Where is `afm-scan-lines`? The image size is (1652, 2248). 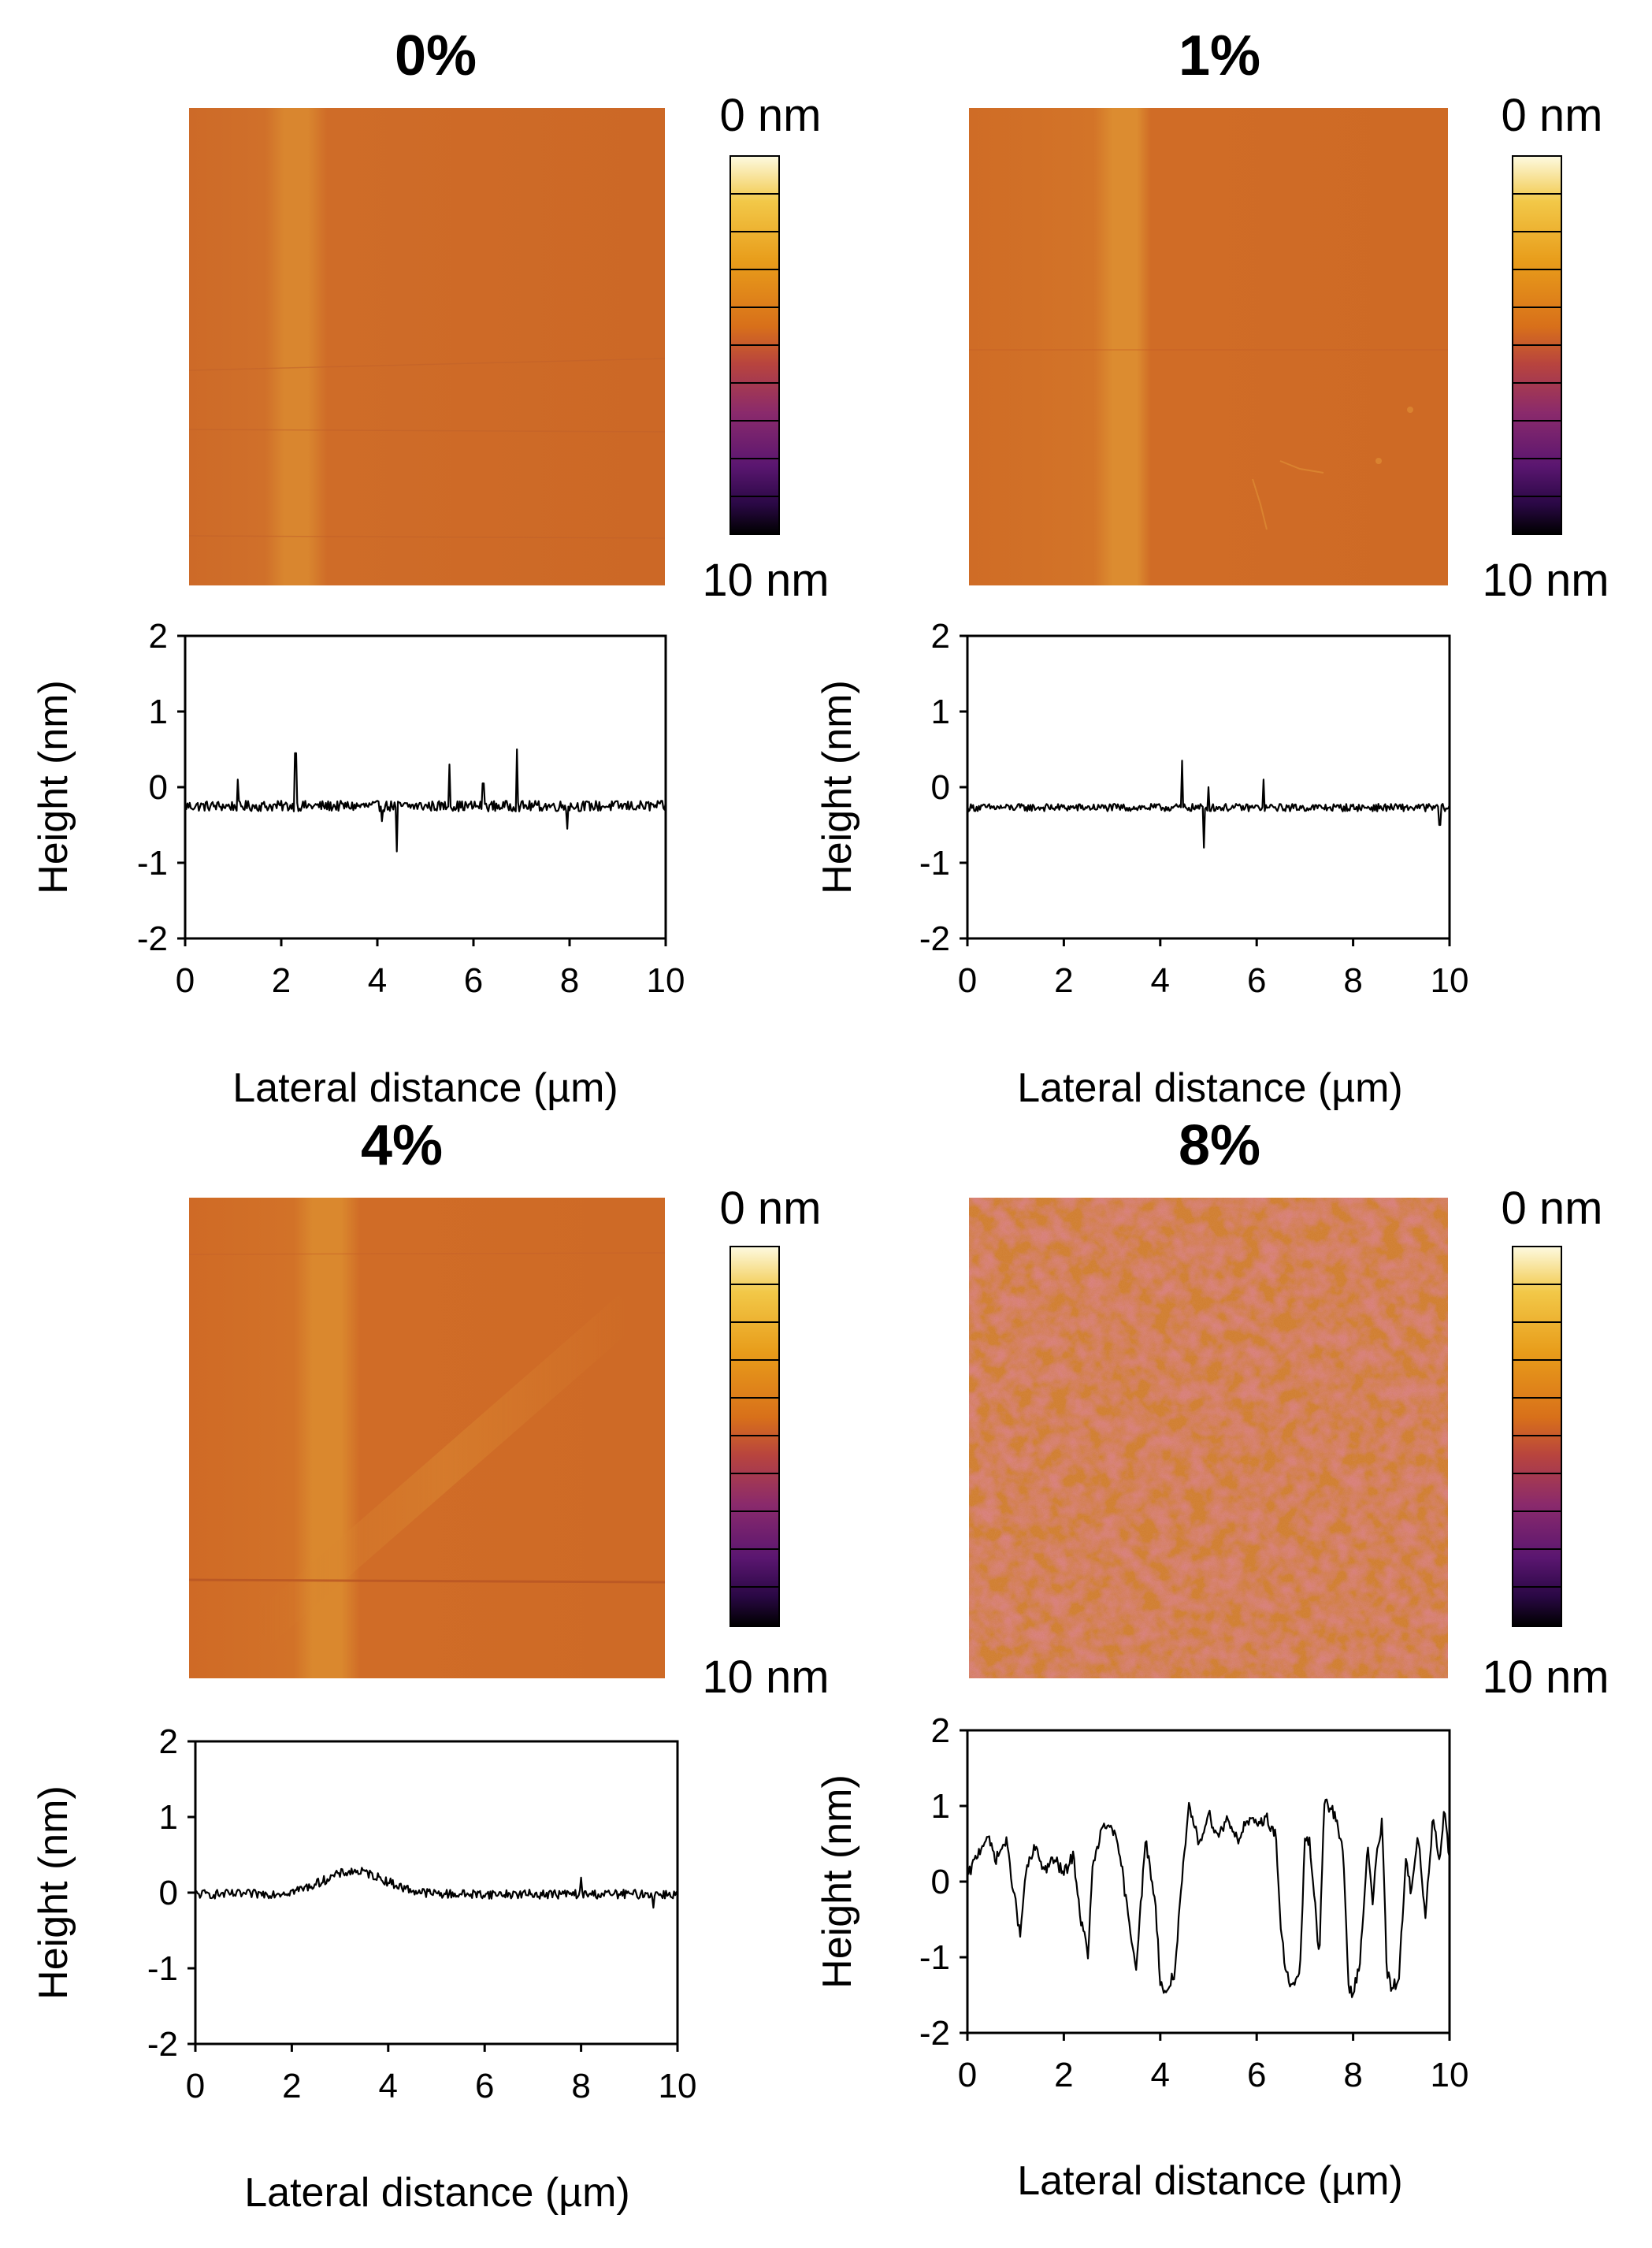 afm-scan-lines is located at coordinates (427, 449).